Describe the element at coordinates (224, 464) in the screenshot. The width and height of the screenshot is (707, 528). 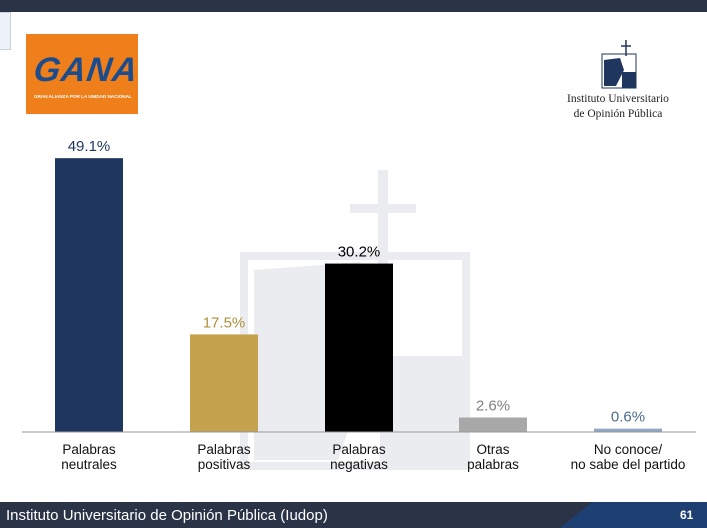
I see `category-label-1-1: positivas` at that location.